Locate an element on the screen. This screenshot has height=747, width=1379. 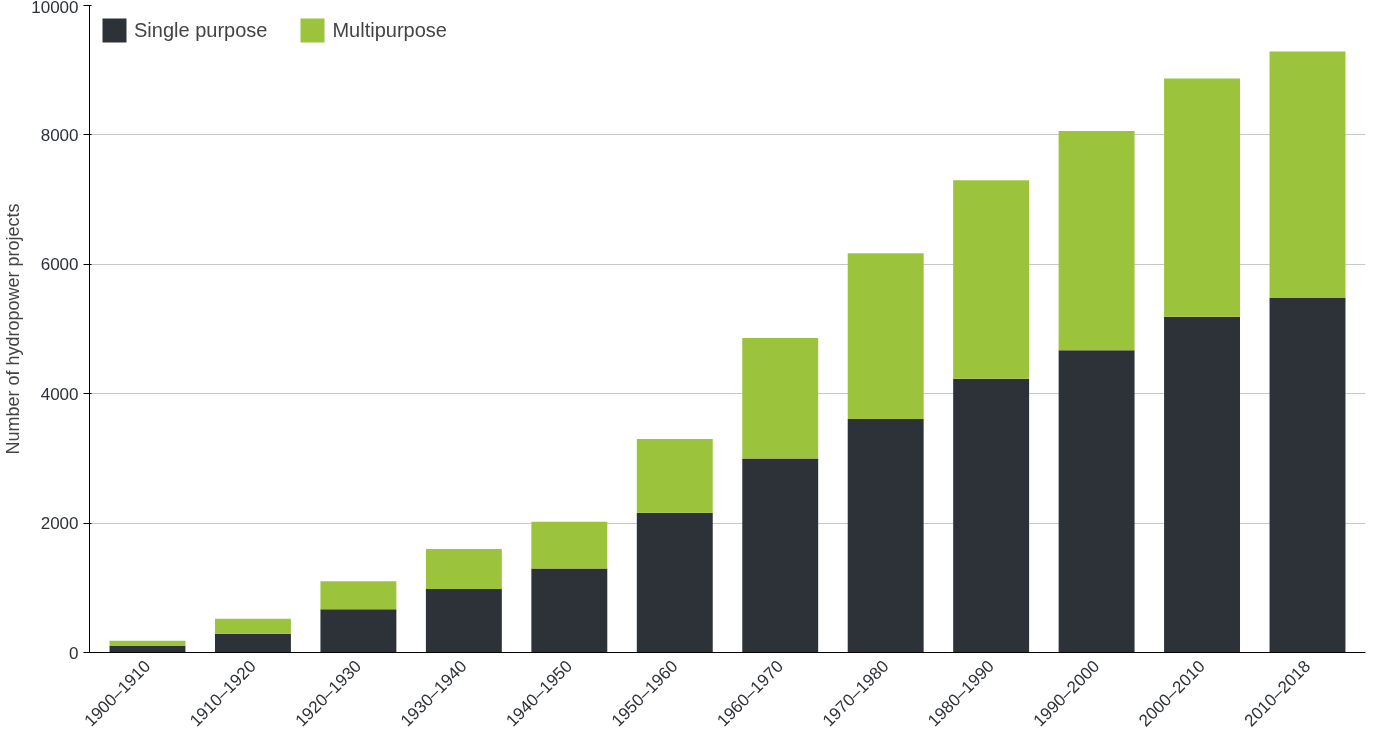
y-tick-label: 8000 is located at coordinates (59, 135).